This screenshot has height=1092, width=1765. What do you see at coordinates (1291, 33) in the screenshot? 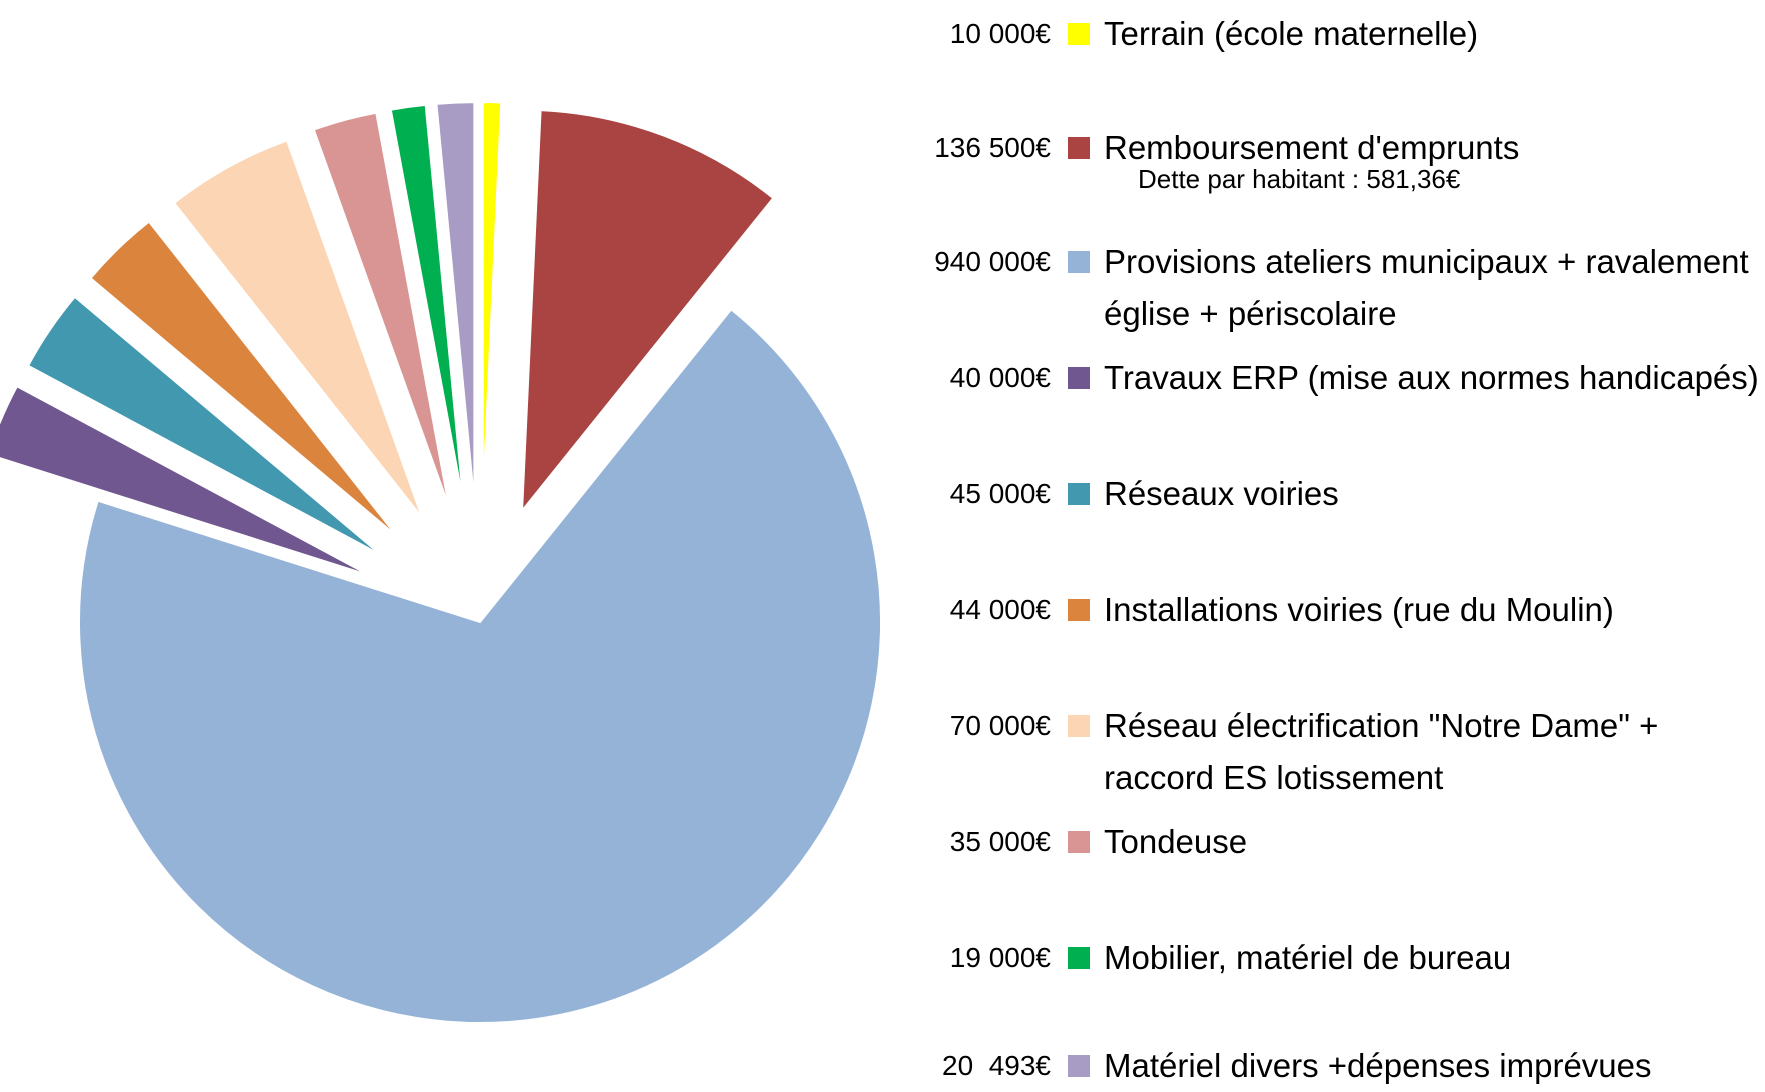
I see `legend-label: Terrain (école maternelle)` at bounding box center [1291, 33].